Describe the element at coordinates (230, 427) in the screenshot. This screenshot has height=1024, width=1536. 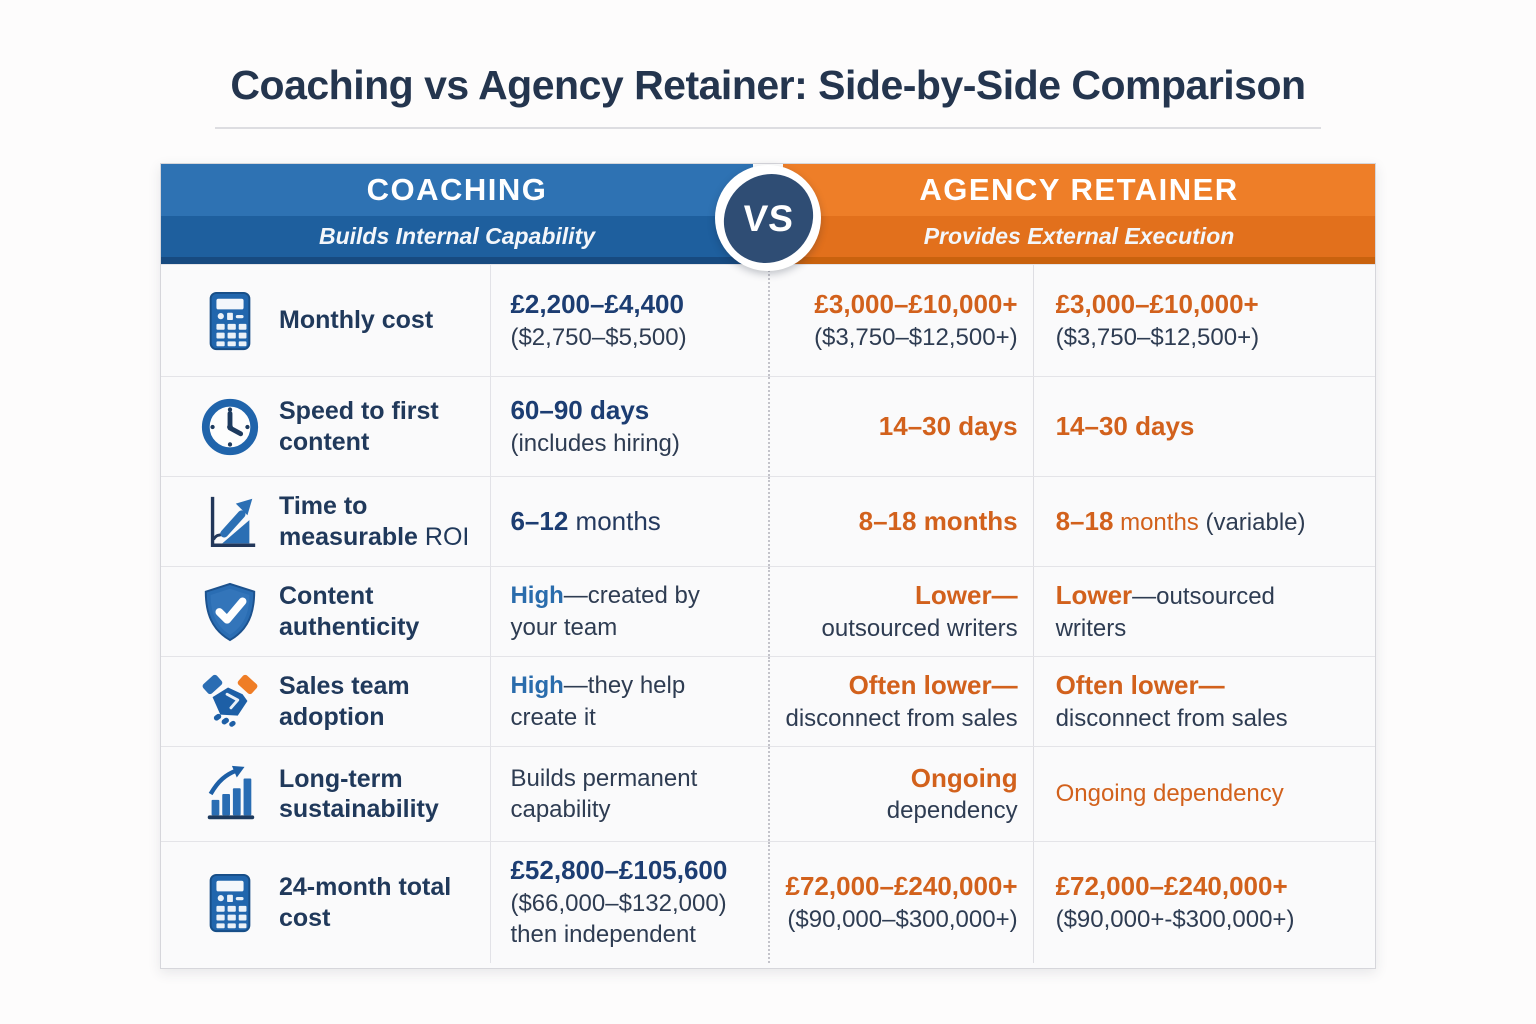
I see `clock-icon` at that location.